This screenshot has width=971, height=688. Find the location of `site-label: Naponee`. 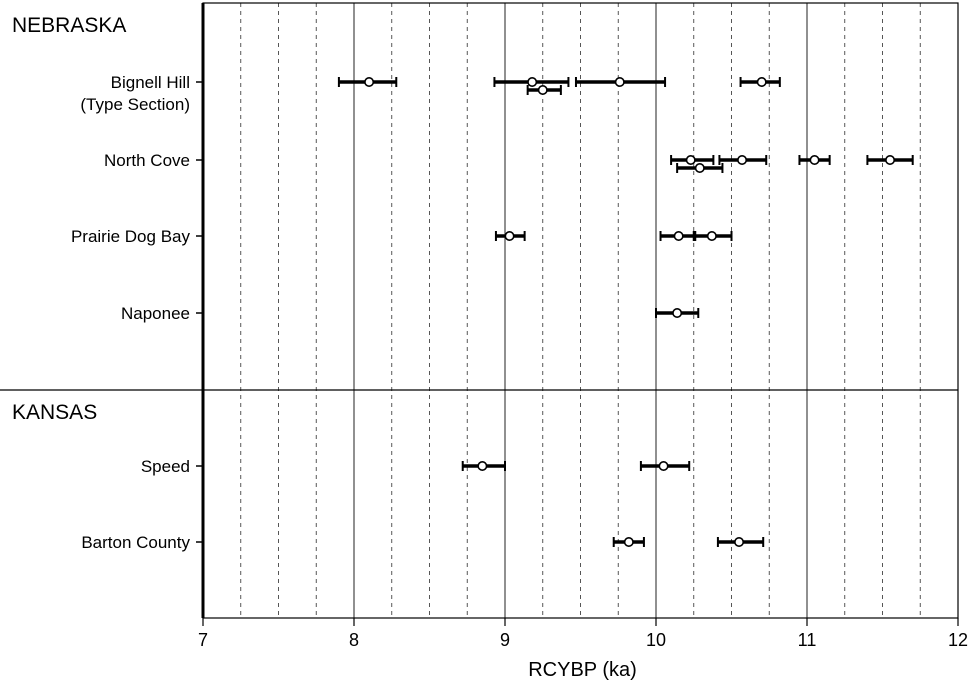

site-label: Naponee is located at coordinates (155, 313).